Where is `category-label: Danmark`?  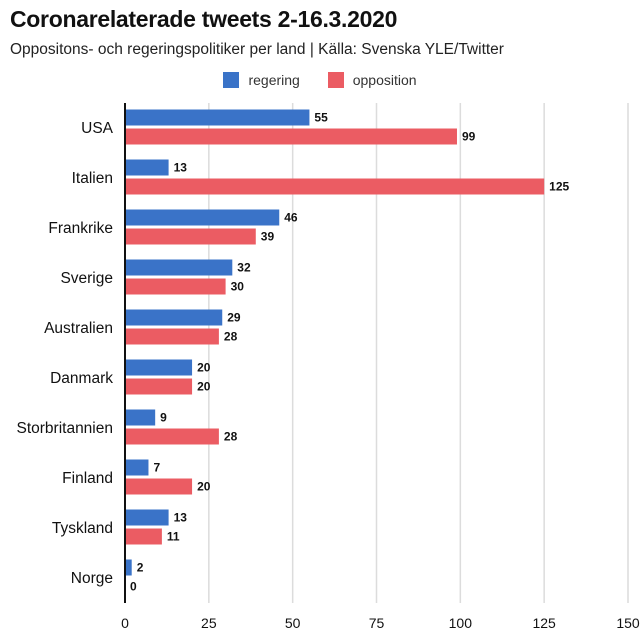
category-label: Danmark is located at coordinates (81, 378).